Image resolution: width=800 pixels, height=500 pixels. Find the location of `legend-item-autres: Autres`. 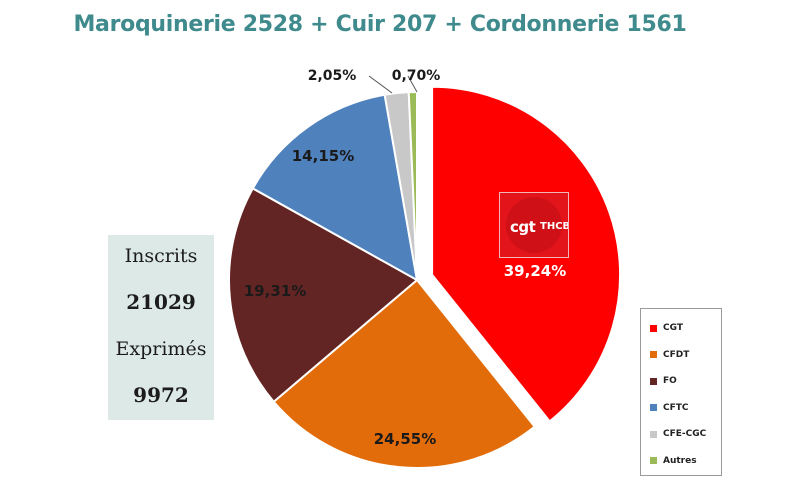

legend-item-autres: Autres is located at coordinates (673, 461).